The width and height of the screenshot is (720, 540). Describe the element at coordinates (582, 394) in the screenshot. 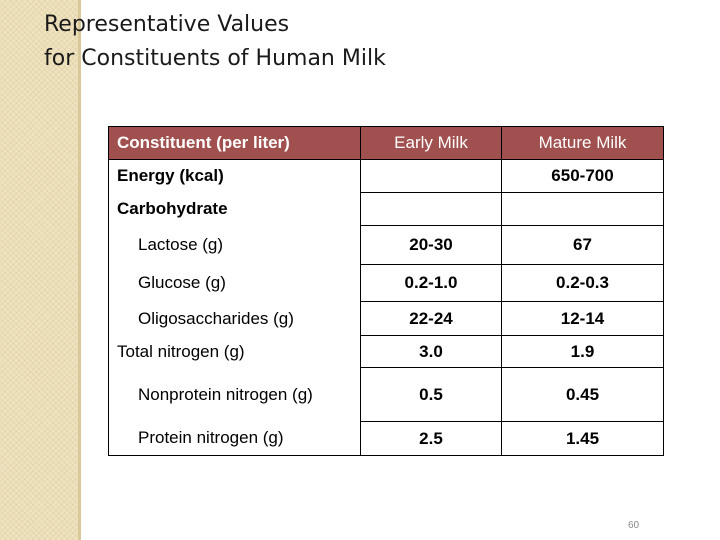

I see `mature-value: 0.45` at that location.